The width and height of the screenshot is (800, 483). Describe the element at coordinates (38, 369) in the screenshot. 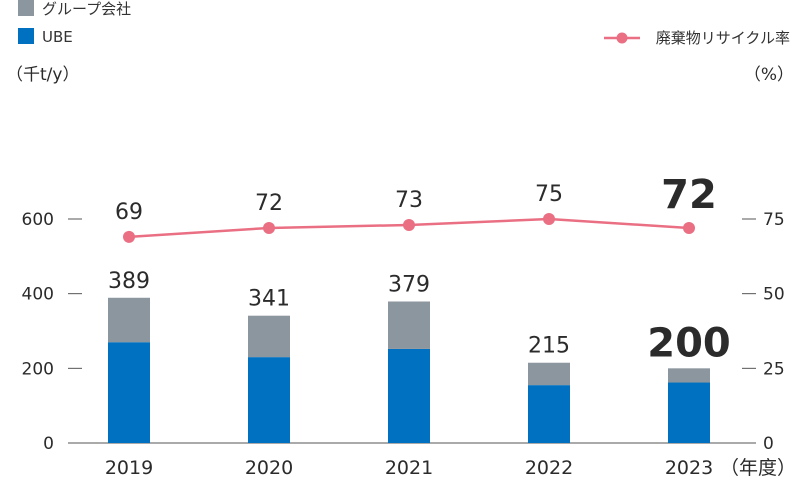

I see `left-tick-label: 200` at that location.